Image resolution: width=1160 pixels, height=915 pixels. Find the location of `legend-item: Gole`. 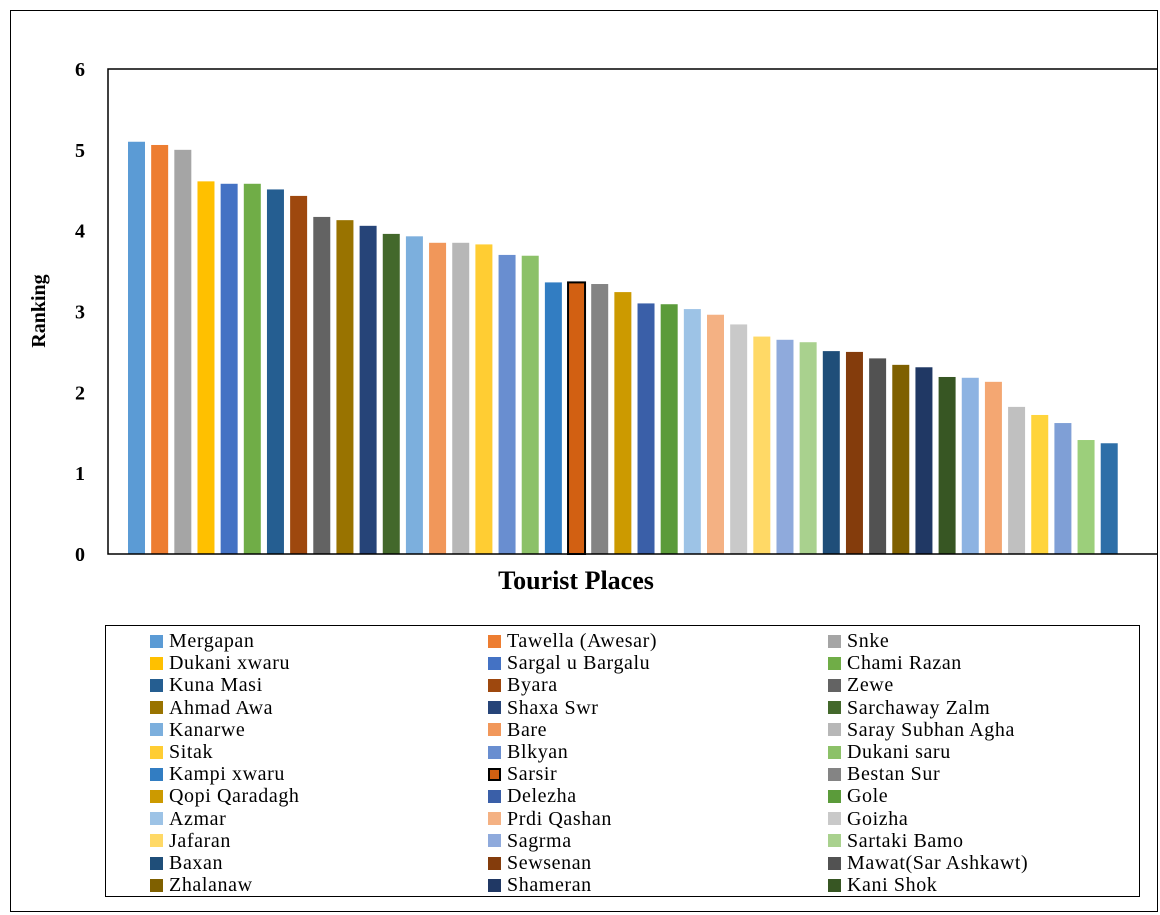

legend-item: Gole is located at coordinates (858, 796).